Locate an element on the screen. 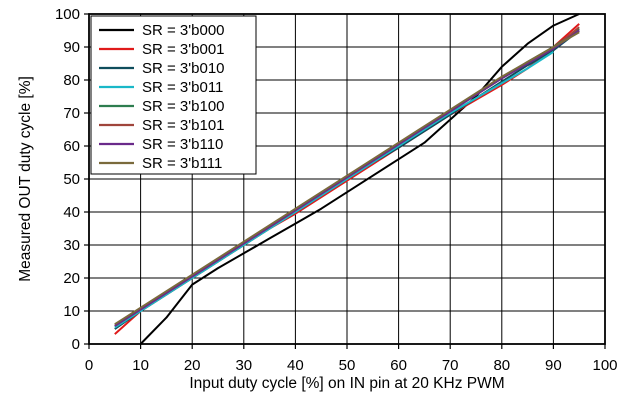  legend-label: SR = 3'b010 is located at coordinates (183, 68).